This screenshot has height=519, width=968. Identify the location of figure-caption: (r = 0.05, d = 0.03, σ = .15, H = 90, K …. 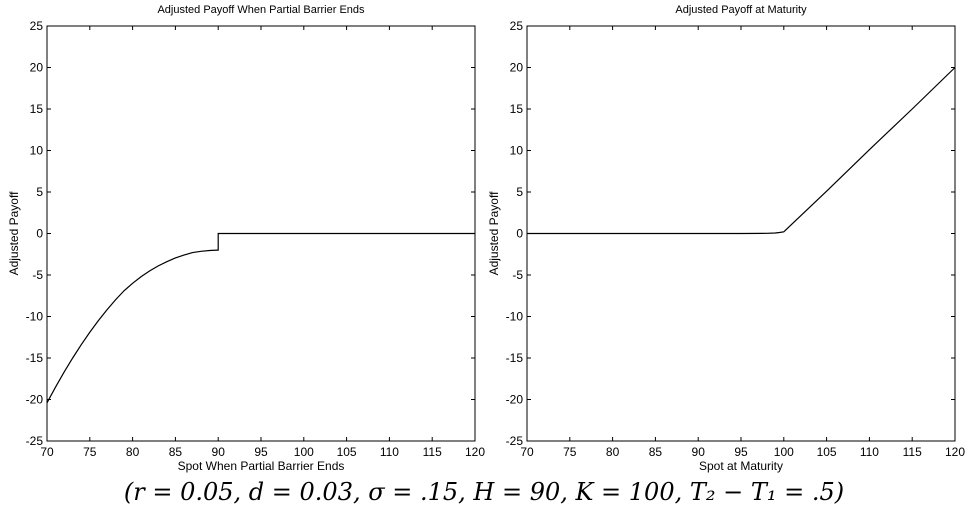
(484, 492).